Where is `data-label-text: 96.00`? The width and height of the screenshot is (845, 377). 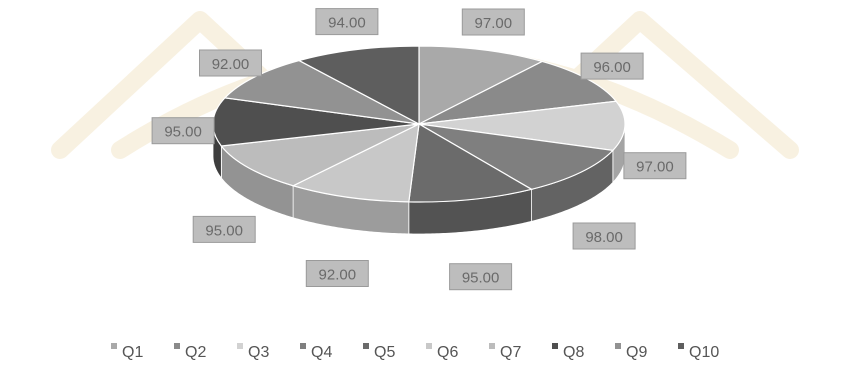 data-label-text: 96.00 is located at coordinates (612, 67).